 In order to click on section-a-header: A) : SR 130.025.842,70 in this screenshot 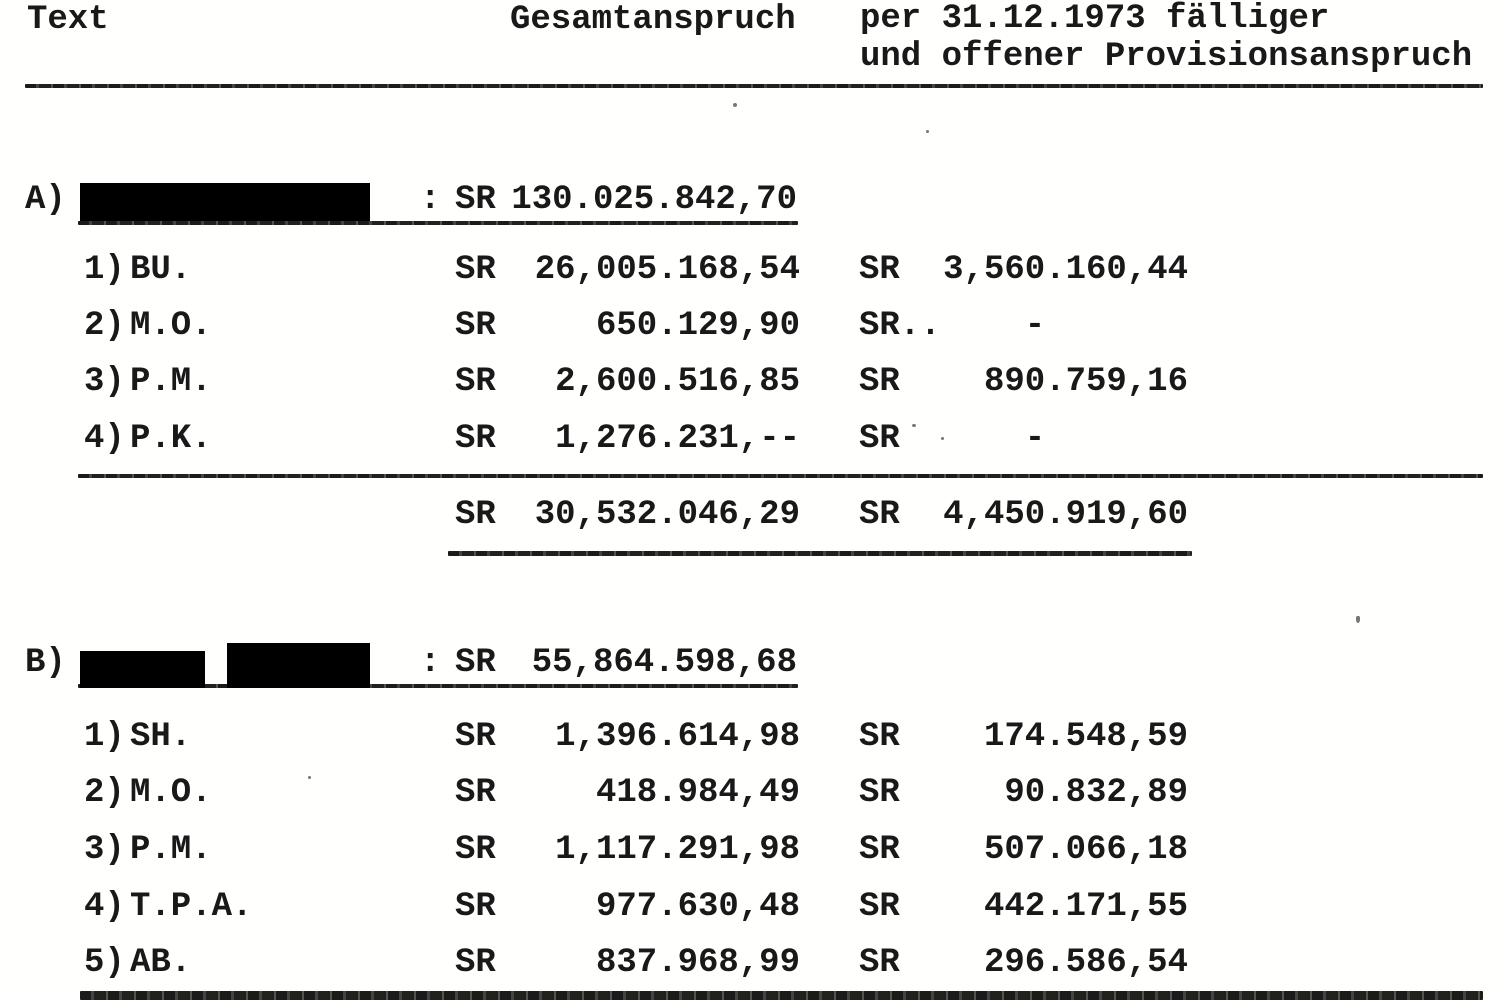, I will do `click(750, 201)`.